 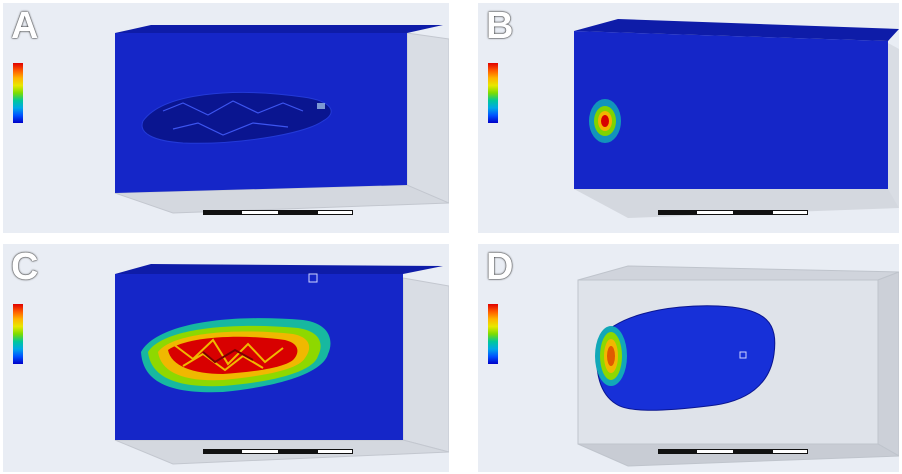 I want to click on scale-bar-c, so click(x=278, y=451).